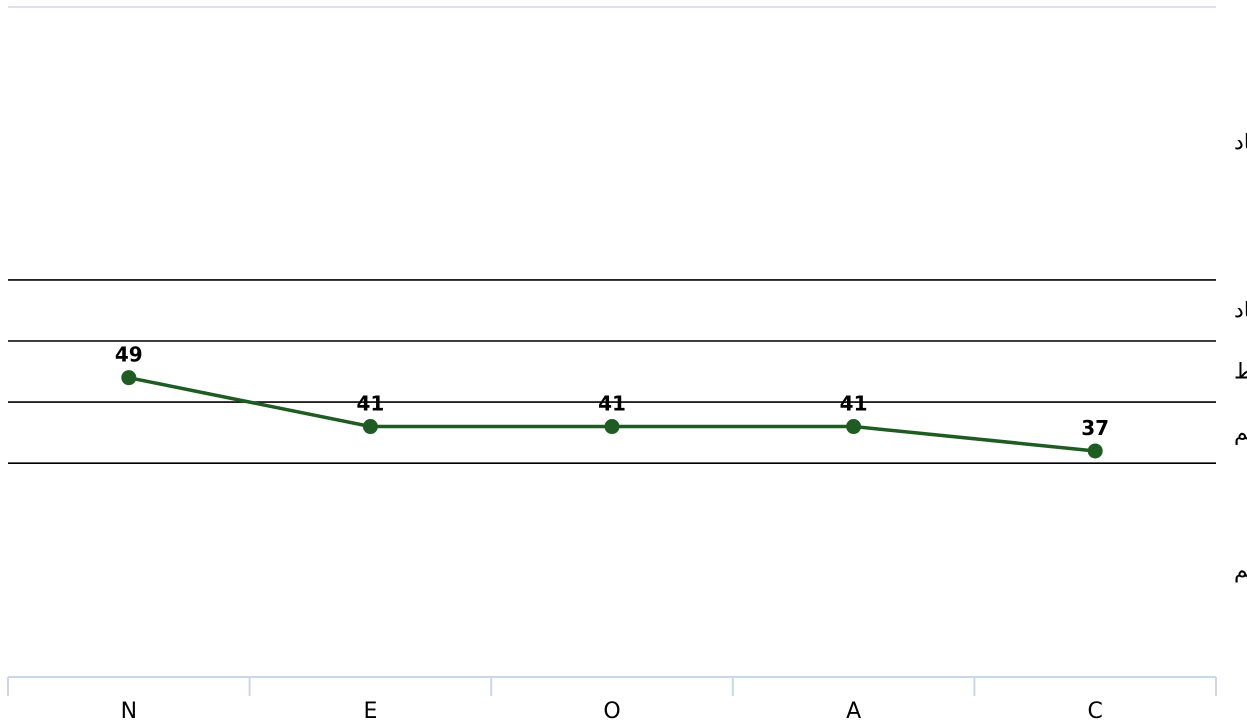 The height and width of the screenshot is (726, 1247). What do you see at coordinates (1240, 570) in the screenshot?
I see `band-label-0: خیلی کم` at bounding box center [1240, 570].